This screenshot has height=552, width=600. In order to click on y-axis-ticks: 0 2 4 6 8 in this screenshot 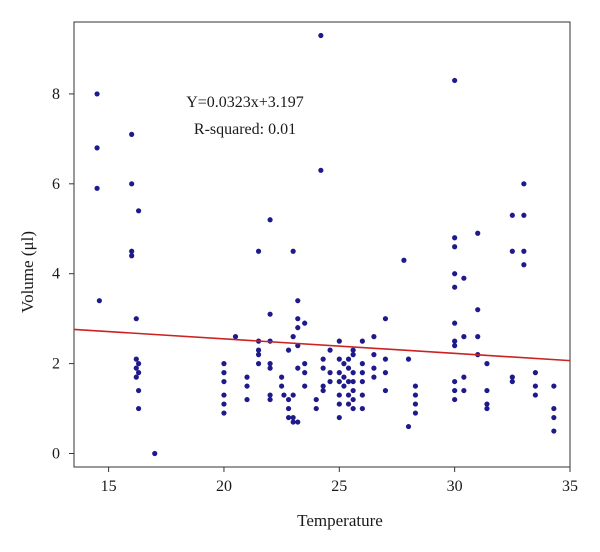, I will do `click(63, 274)`.